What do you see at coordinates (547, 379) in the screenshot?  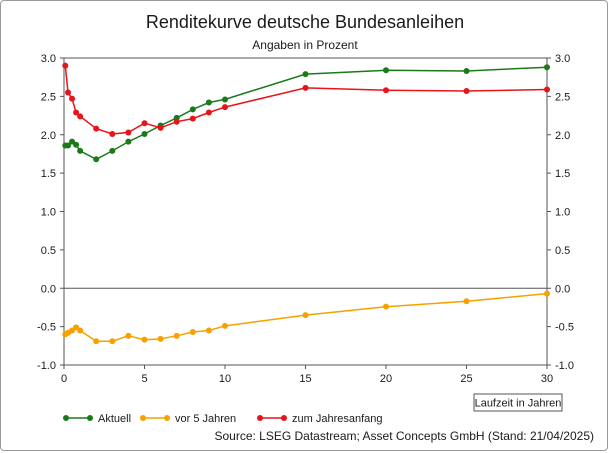 I see `x-tick-label: 30` at bounding box center [547, 379].